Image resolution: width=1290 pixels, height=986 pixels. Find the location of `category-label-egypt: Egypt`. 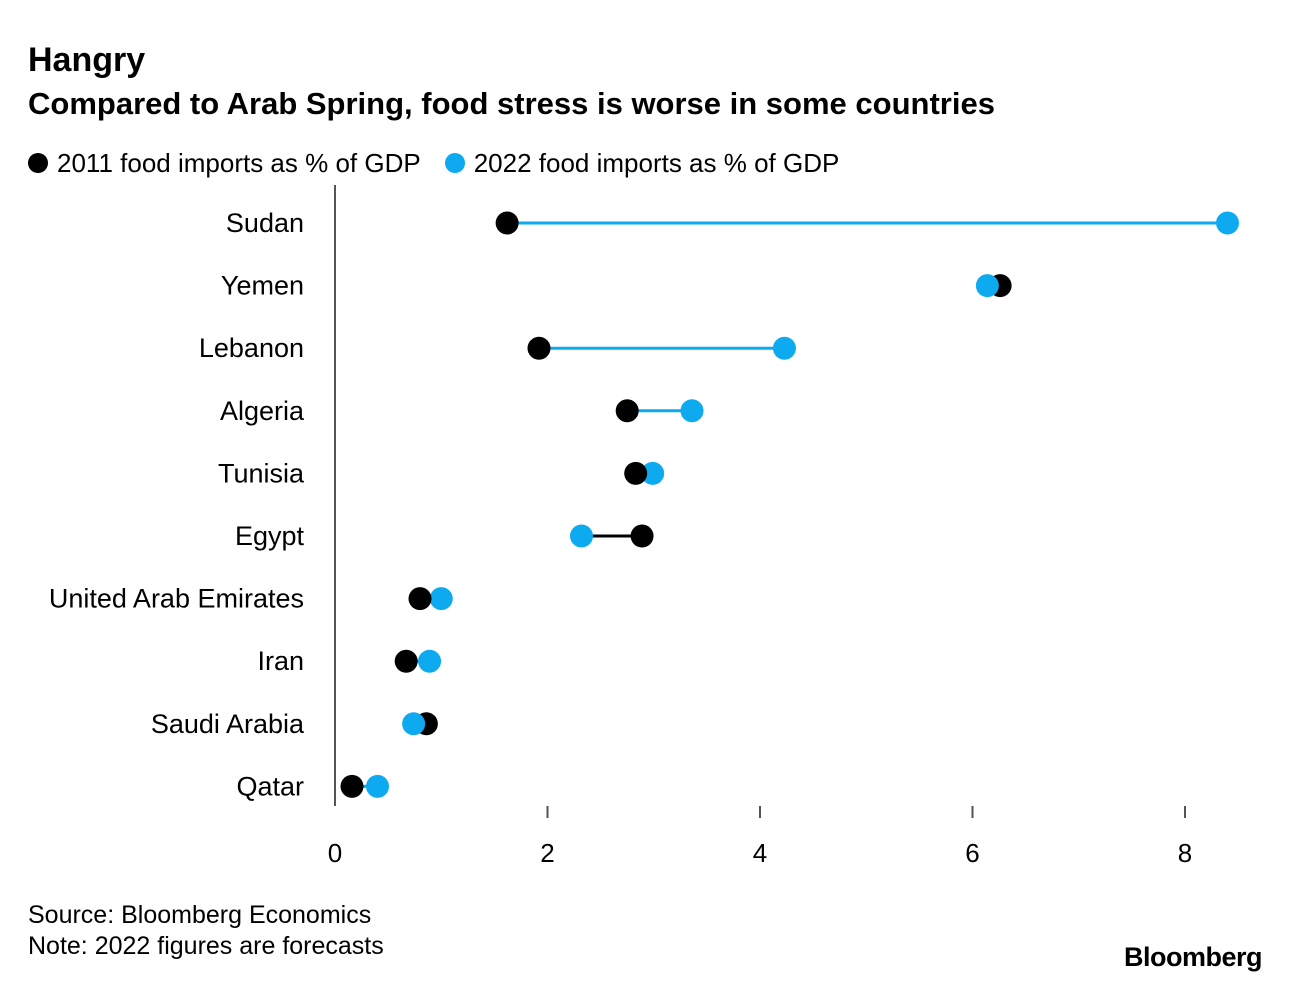

category-label-egypt: Egypt is located at coordinates (270, 536).